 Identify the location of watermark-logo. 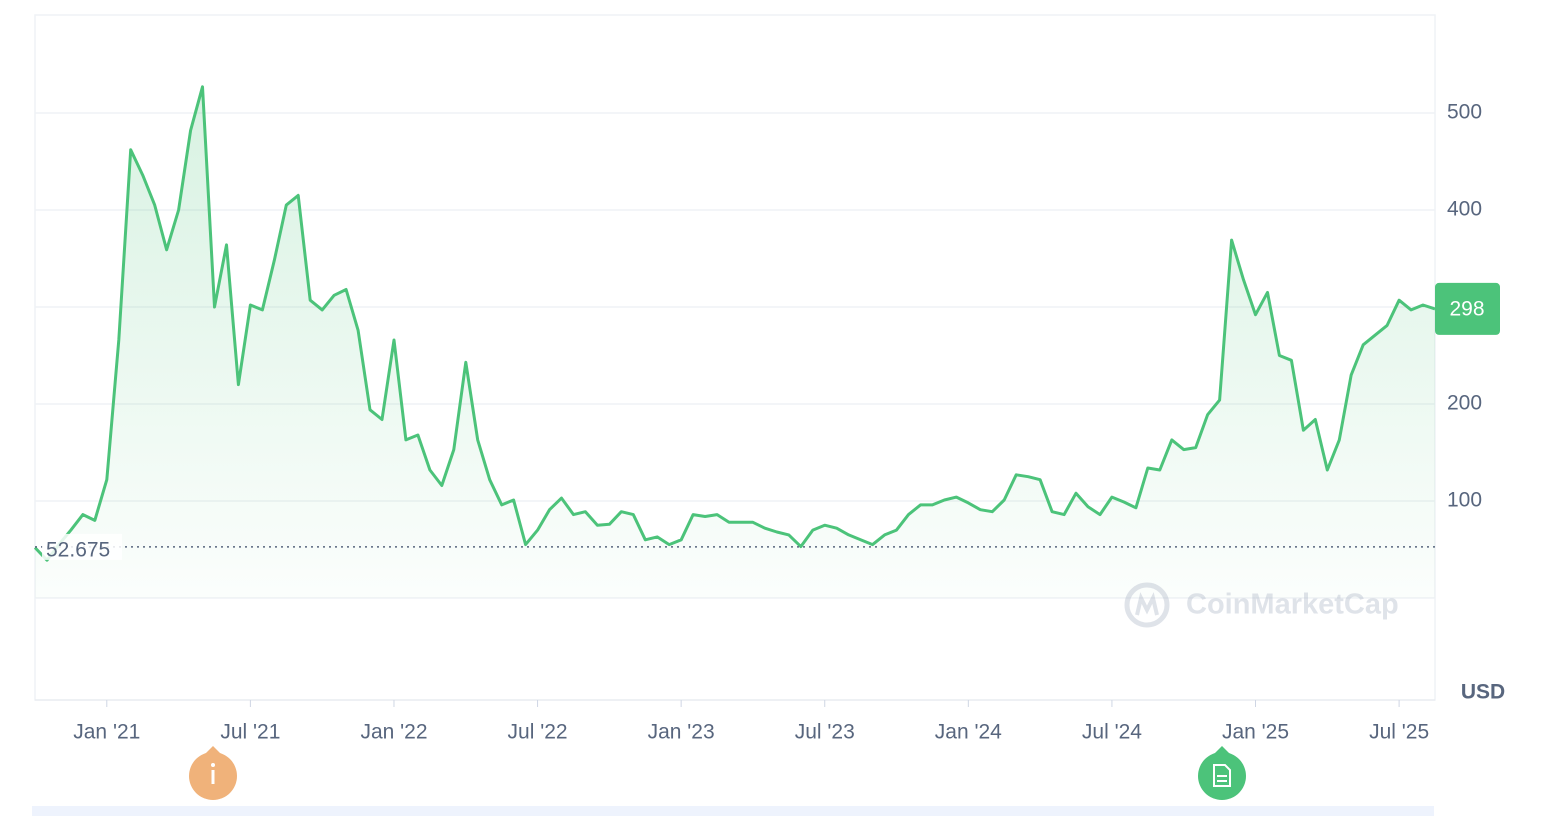
(1147, 605).